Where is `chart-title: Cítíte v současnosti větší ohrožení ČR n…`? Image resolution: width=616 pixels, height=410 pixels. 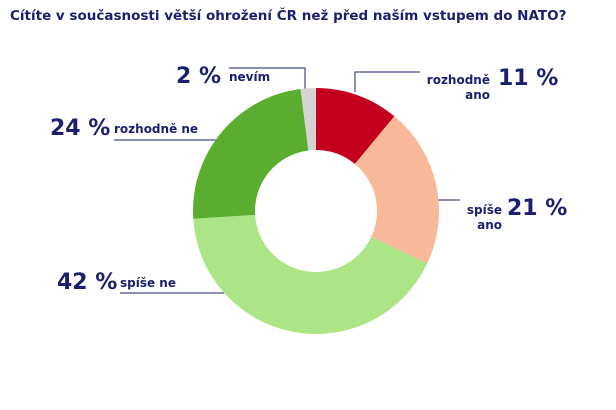
chart-title: Cítíte v současnosti větší ohrožení ČR n… is located at coordinates (288, 16).